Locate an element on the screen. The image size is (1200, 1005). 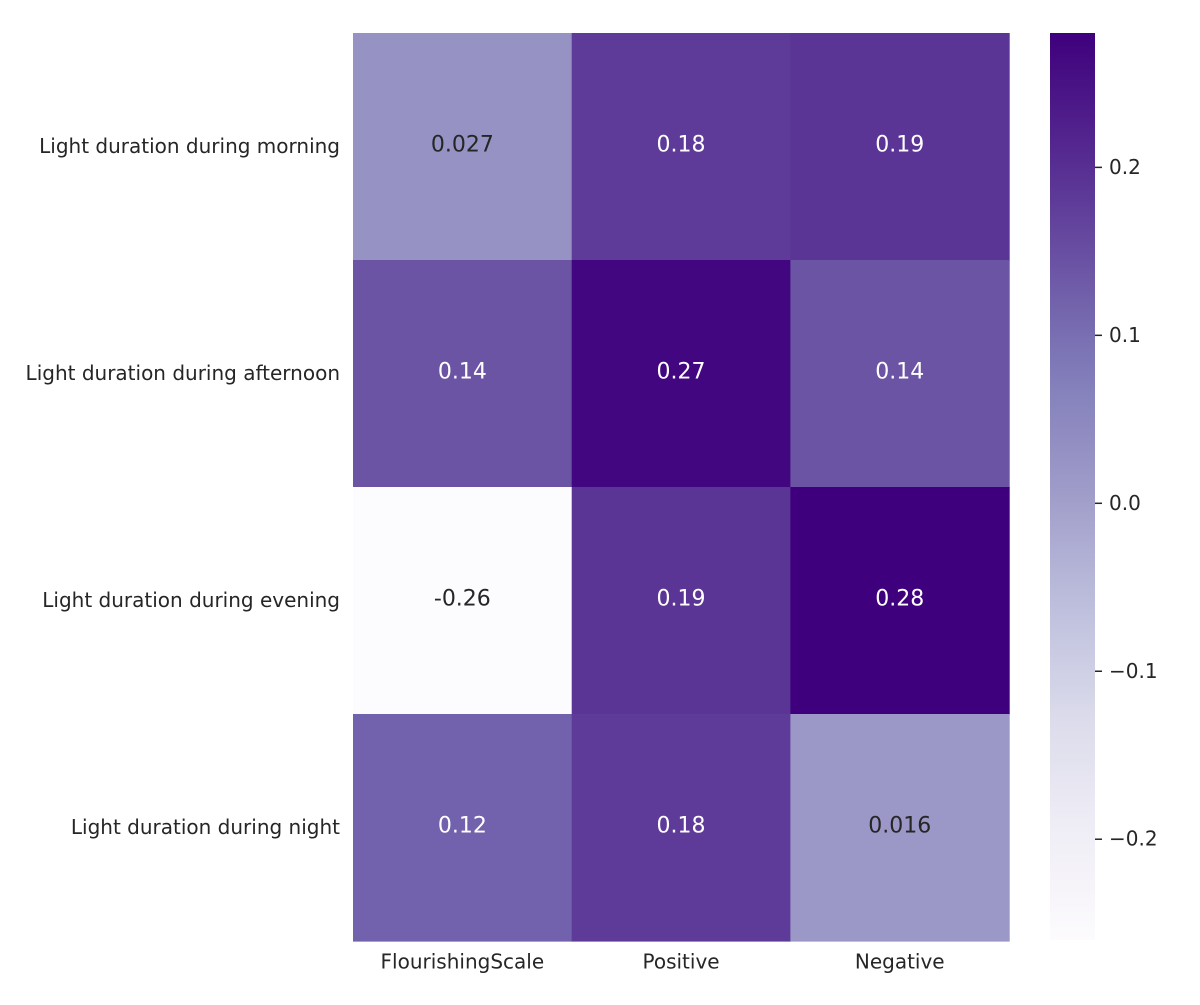
x-axis-tick-label: Negative is located at coordinates (900, 962).